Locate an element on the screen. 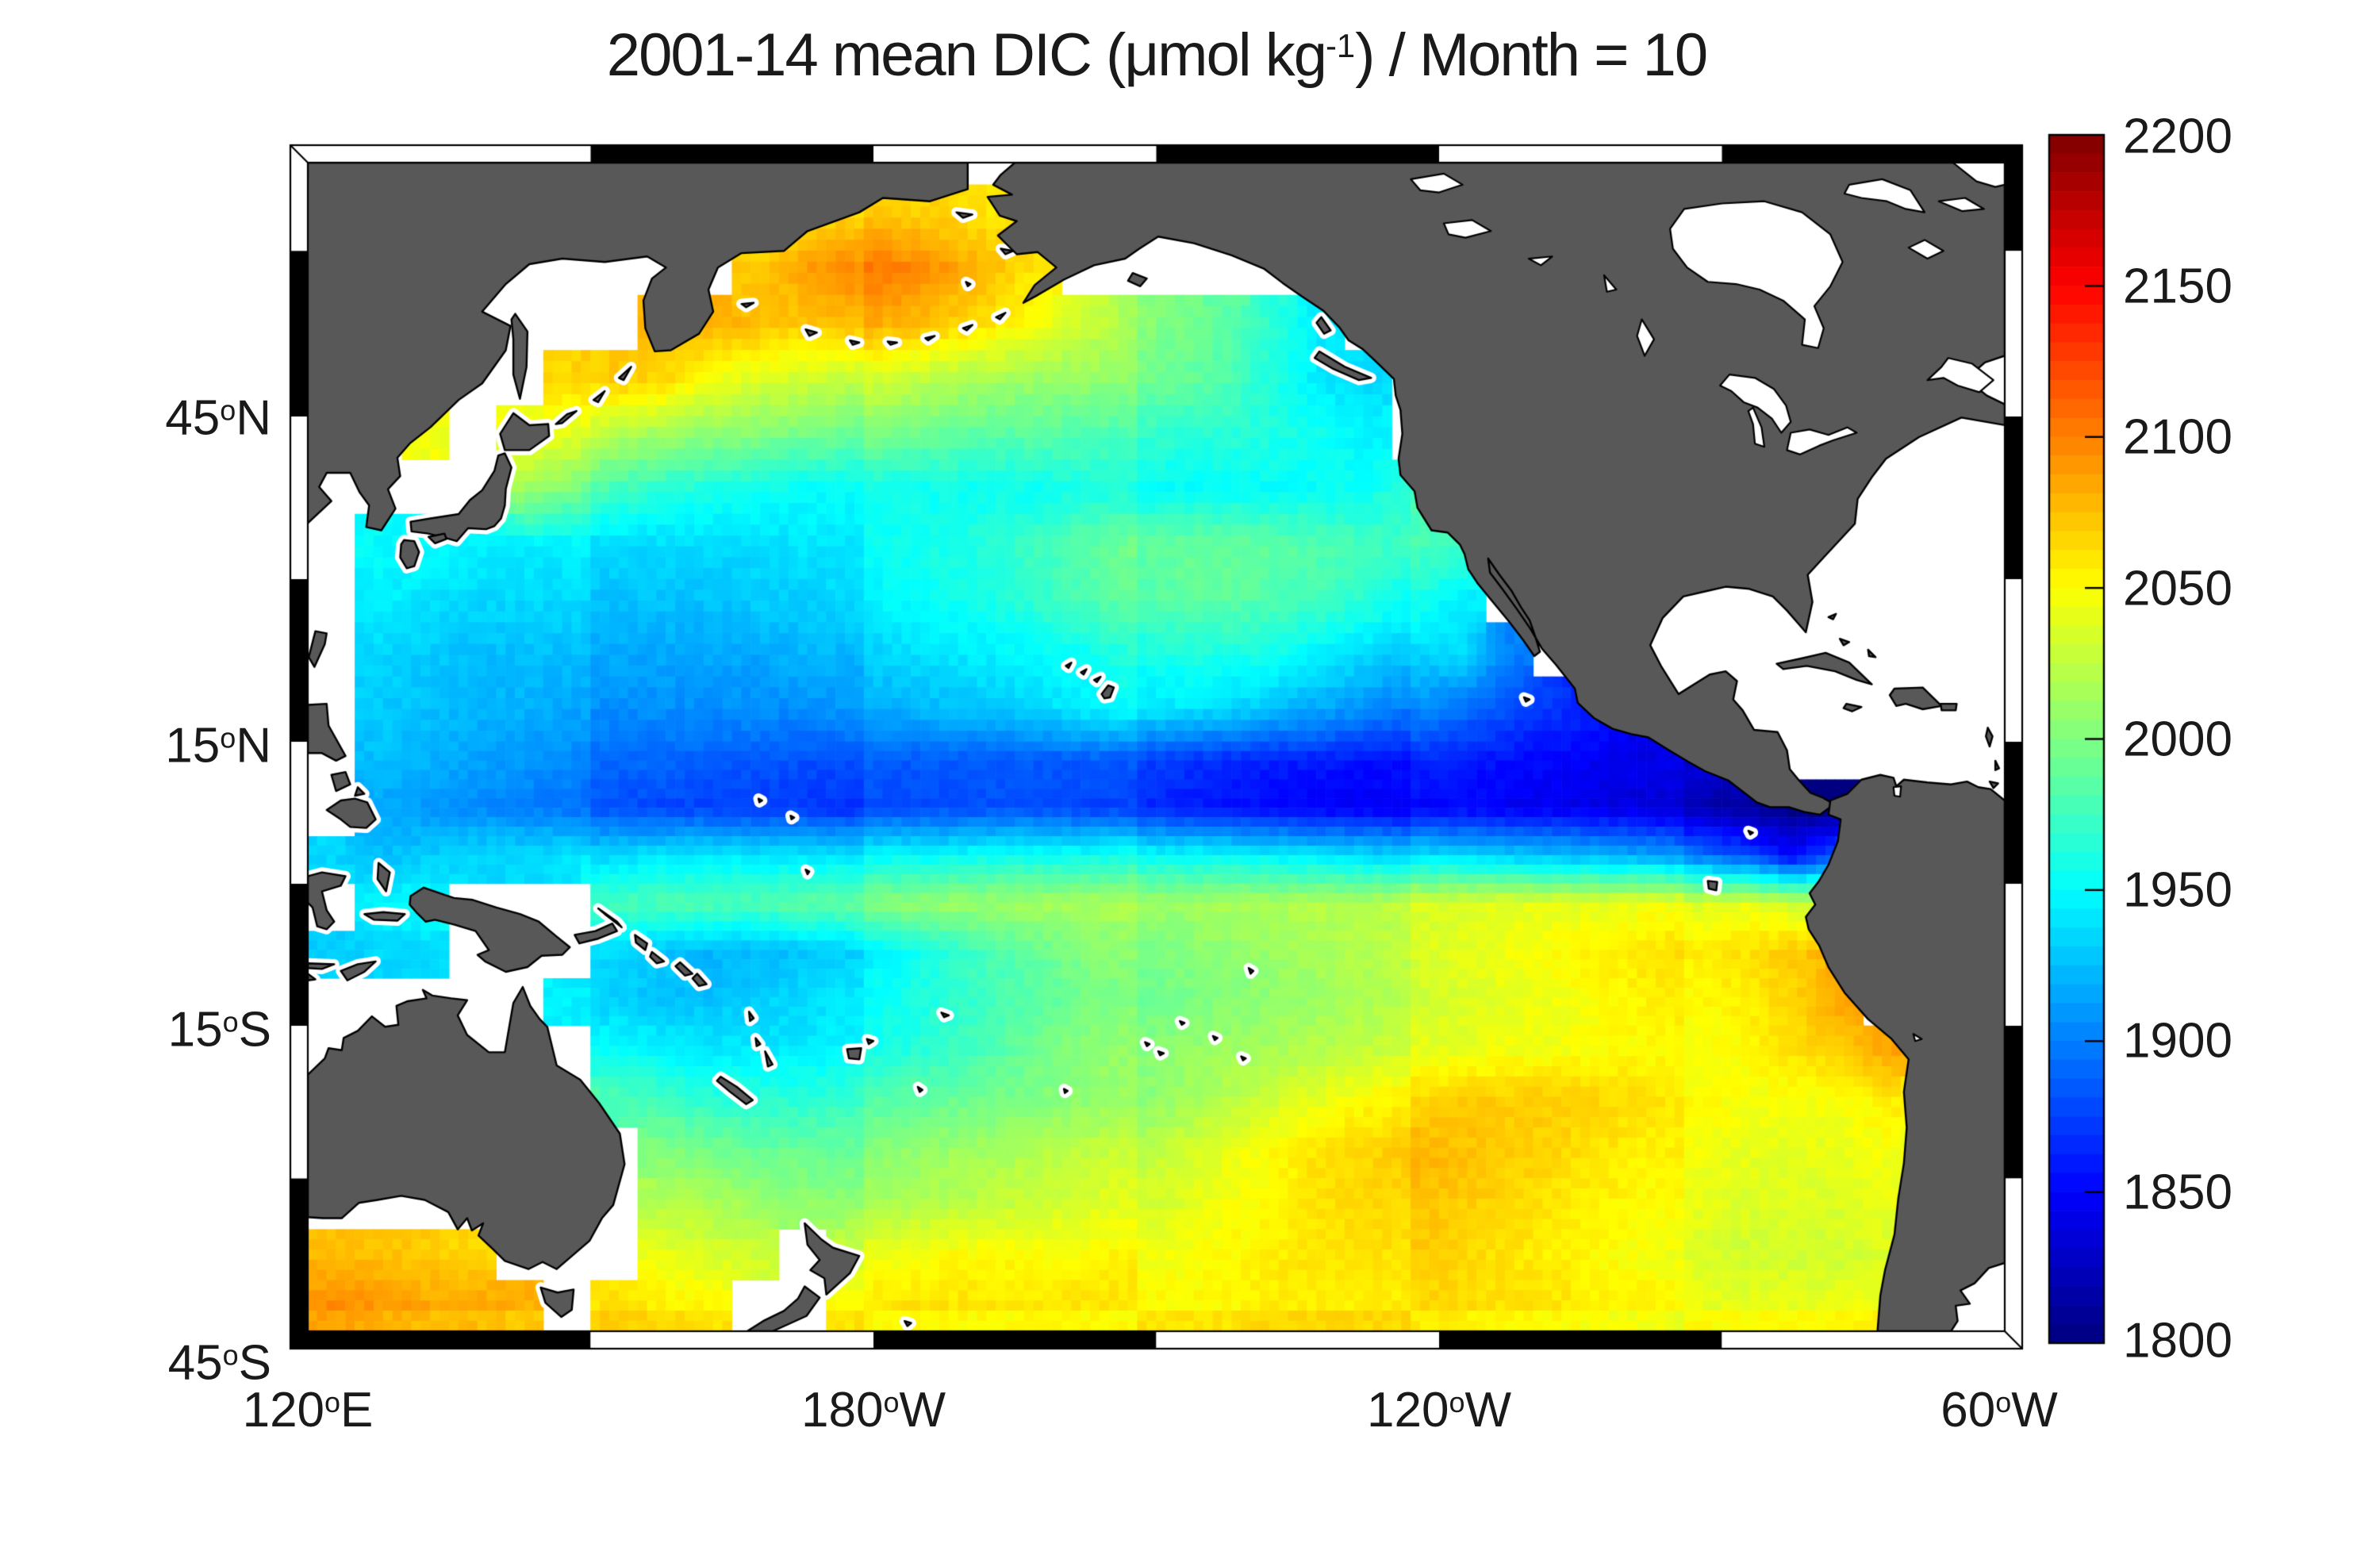  colorbar-label-1950: 1950 is located at coordinates (2177, 890).